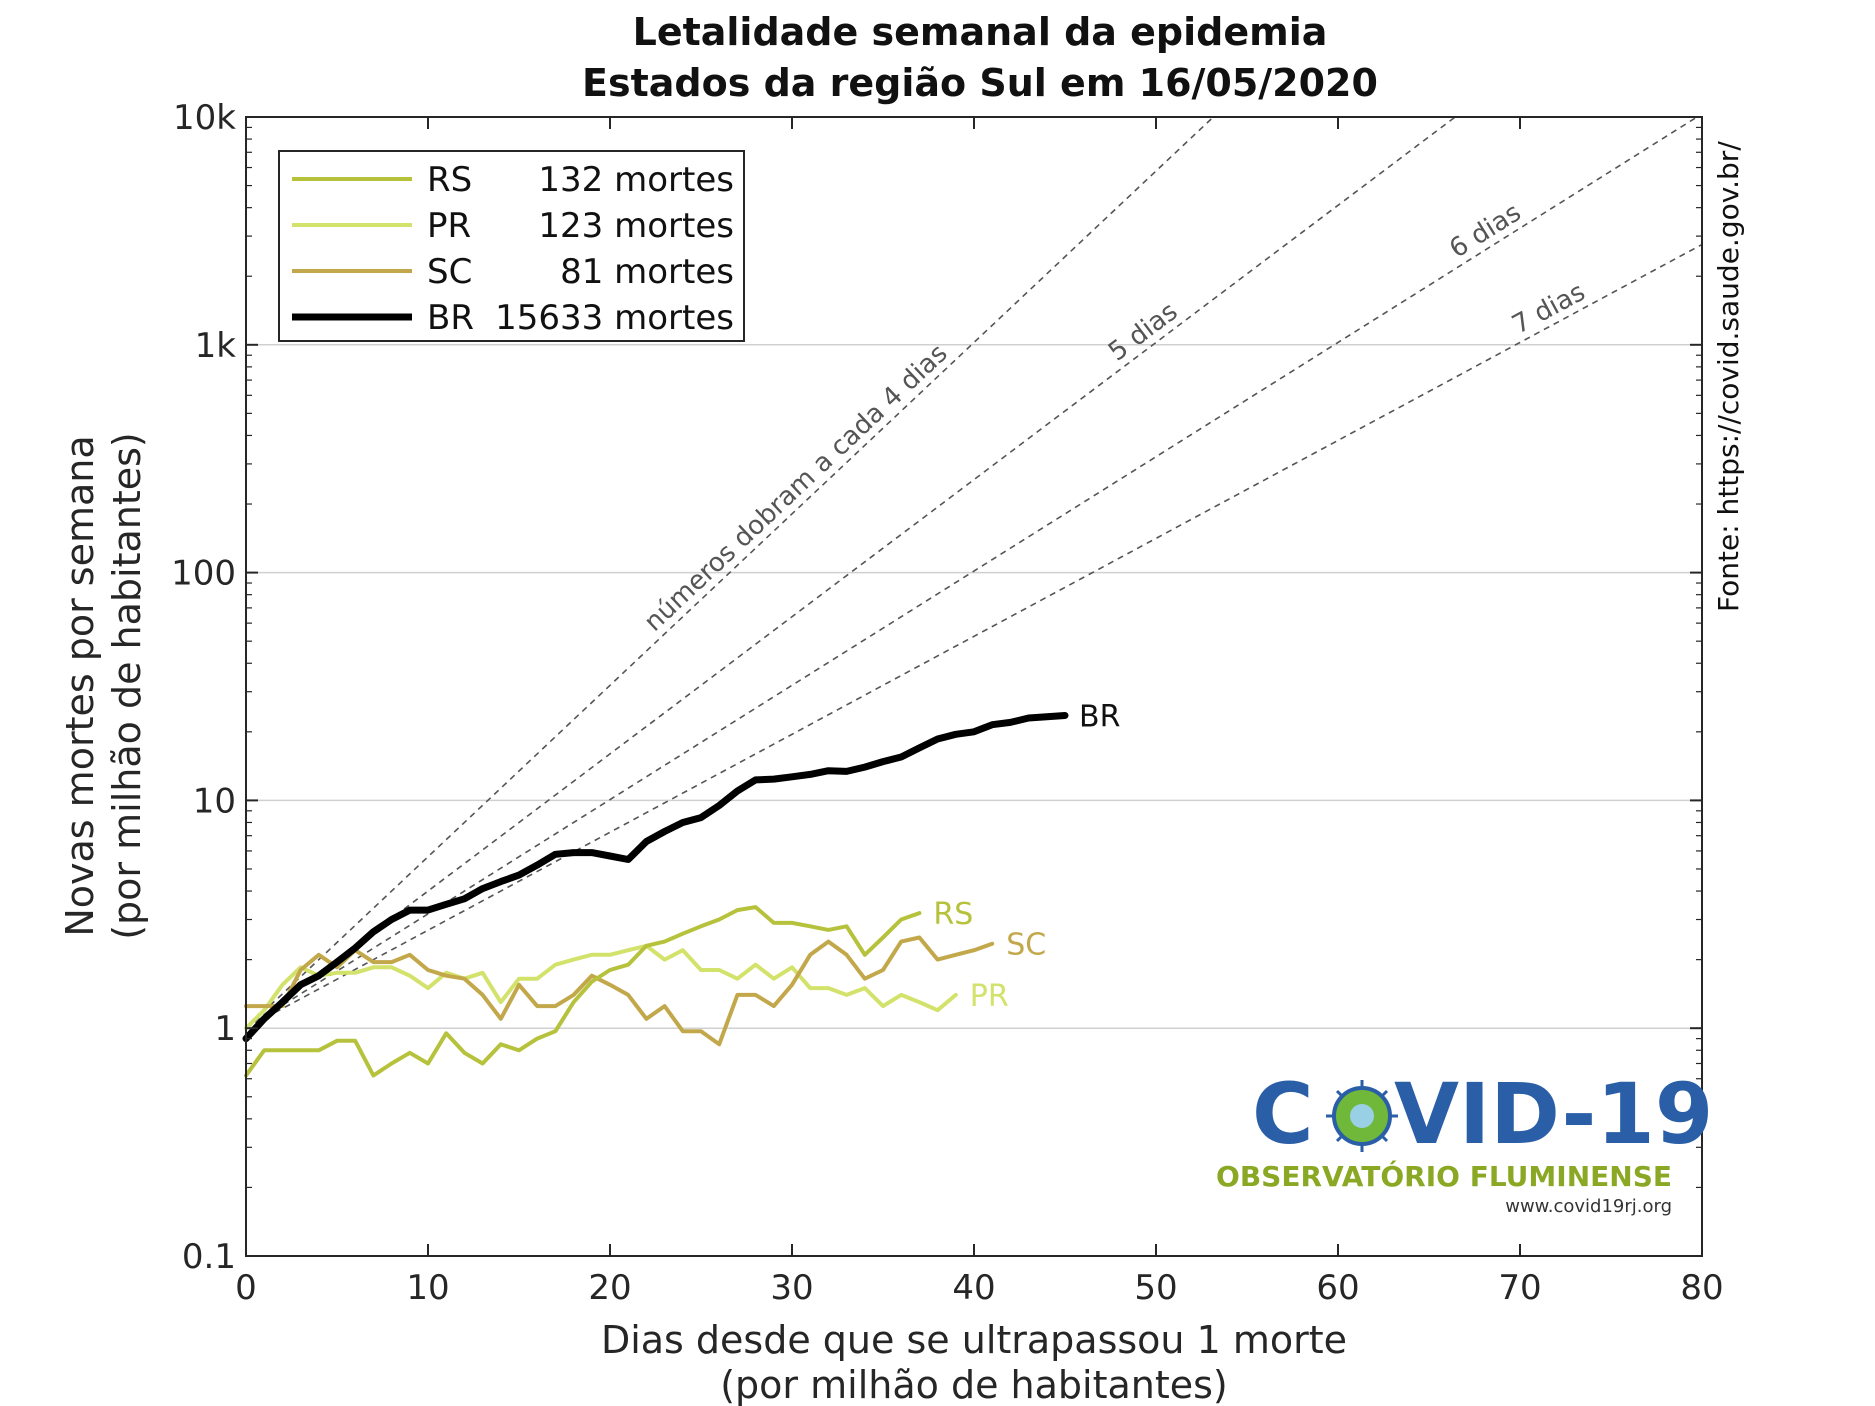 The height and width of the screenshot is (1406, 1875). Describe the element at coordinates (953, 914) in the screenshot. I see `end-label-rs: RS` at that location.